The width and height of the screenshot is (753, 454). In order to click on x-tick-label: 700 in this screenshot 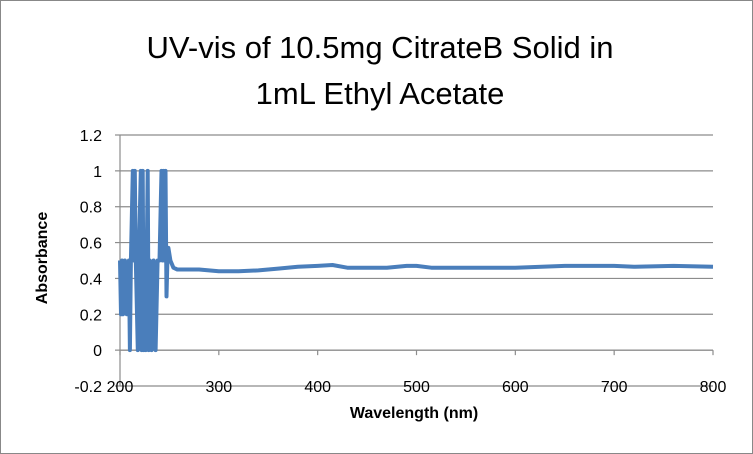, I will do `click(614, 387)`.